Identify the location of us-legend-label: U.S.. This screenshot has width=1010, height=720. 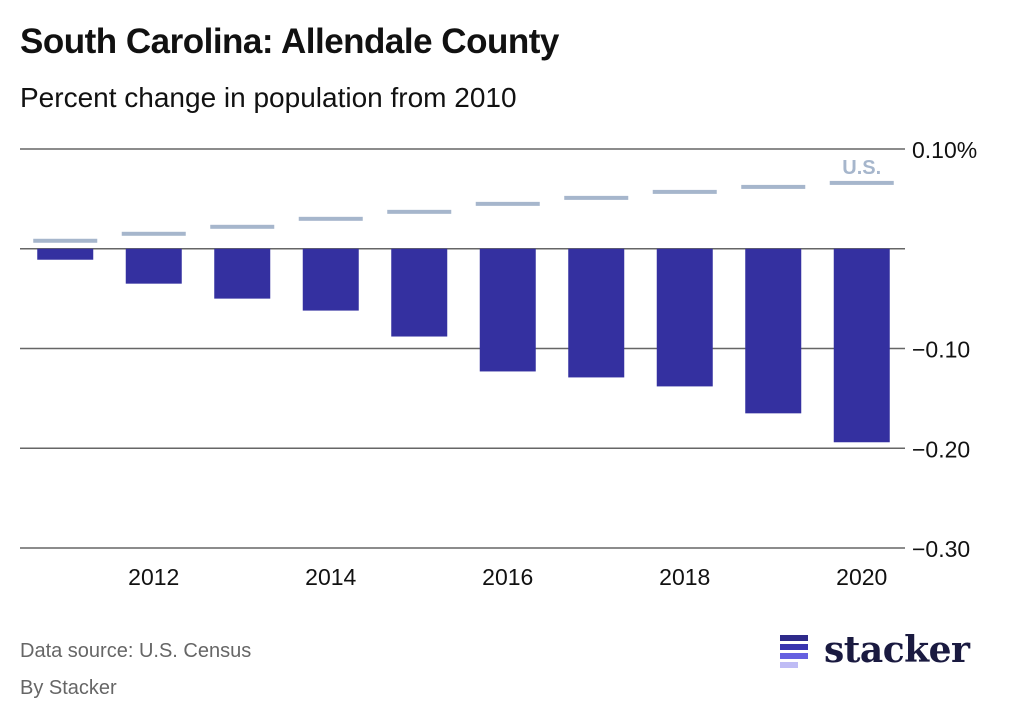
(861, 168).